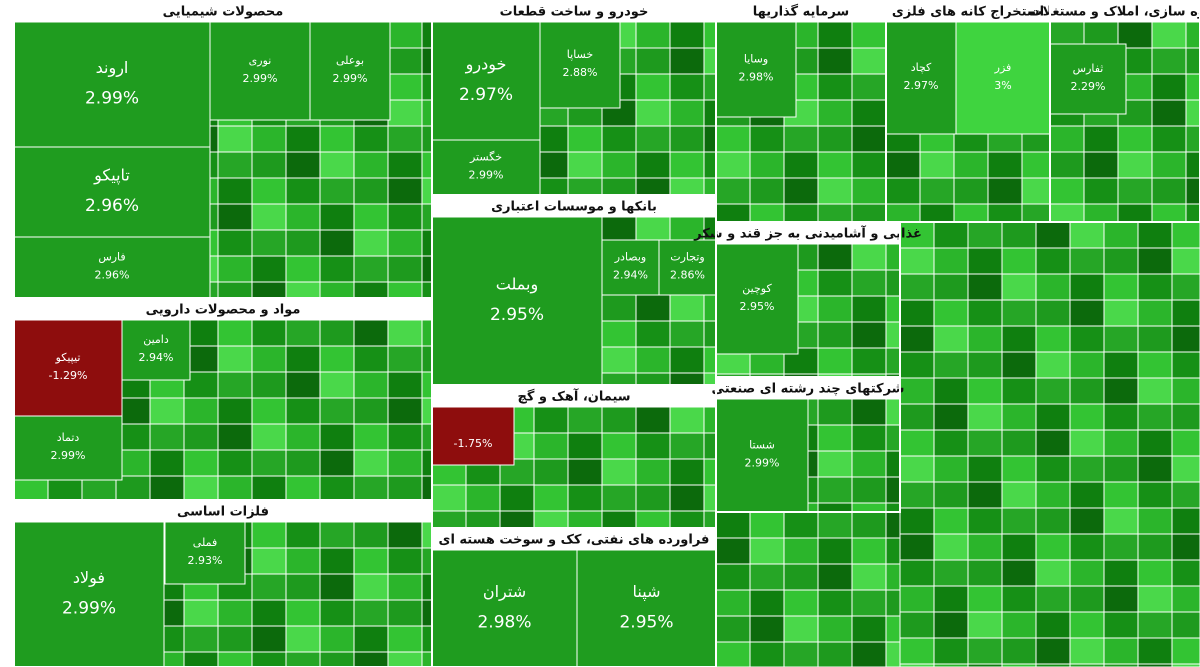  What do you see at coordinates (112, 99) in the screenshot?
I see `tile-value: 2.99%` at bounding box center [112, 99].